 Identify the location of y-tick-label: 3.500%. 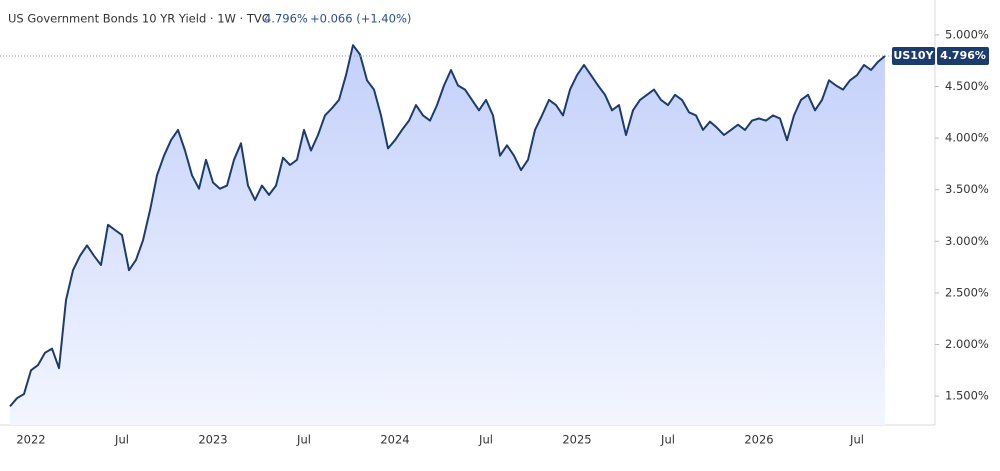
(967, 189).